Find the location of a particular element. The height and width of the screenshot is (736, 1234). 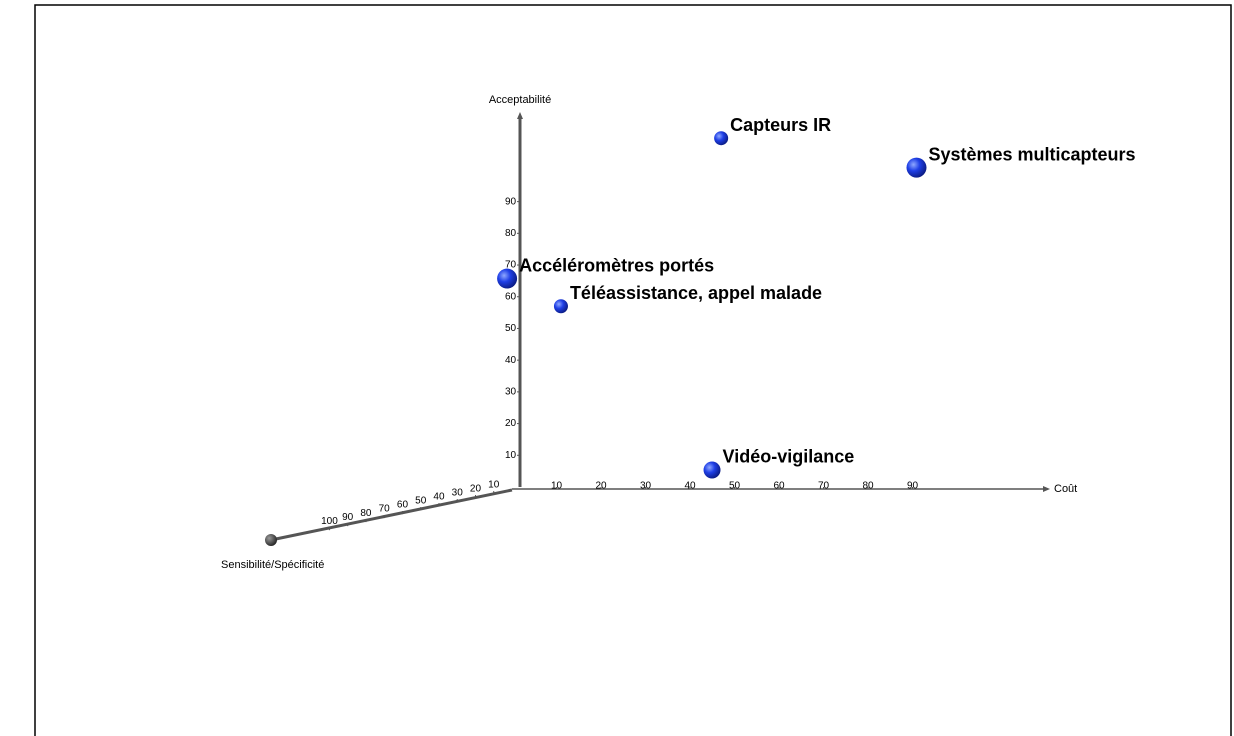

z-tick-label: 30 is located at coordinates (458, 493).